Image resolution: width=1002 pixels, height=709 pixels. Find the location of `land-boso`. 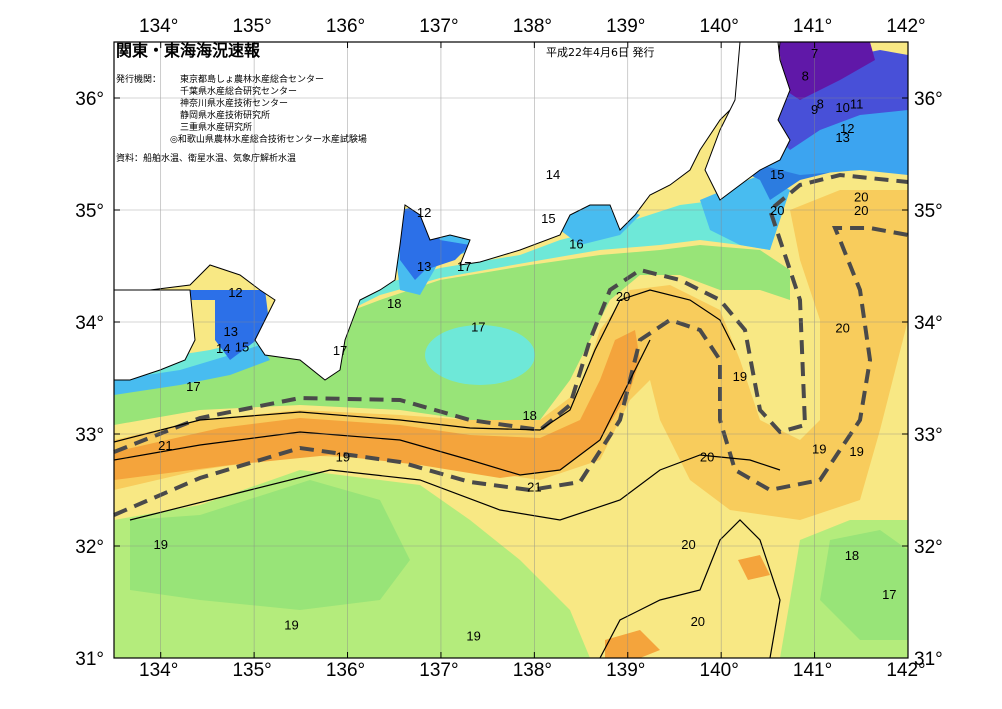

land-boso is located at coordinates (747, 121).